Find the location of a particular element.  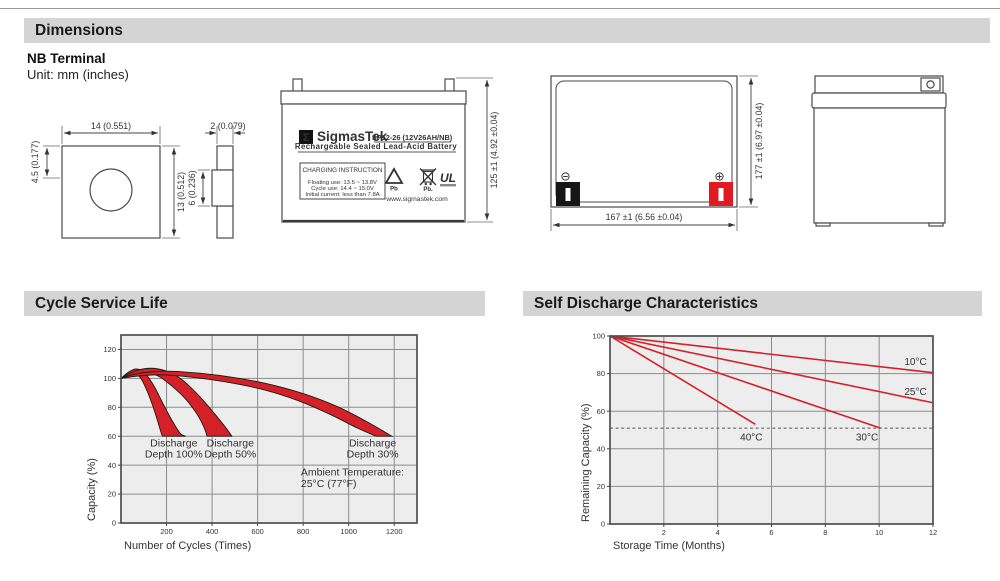

dim-terminal-thickness: 2 (0.079) is located at coordinates (227, 126).